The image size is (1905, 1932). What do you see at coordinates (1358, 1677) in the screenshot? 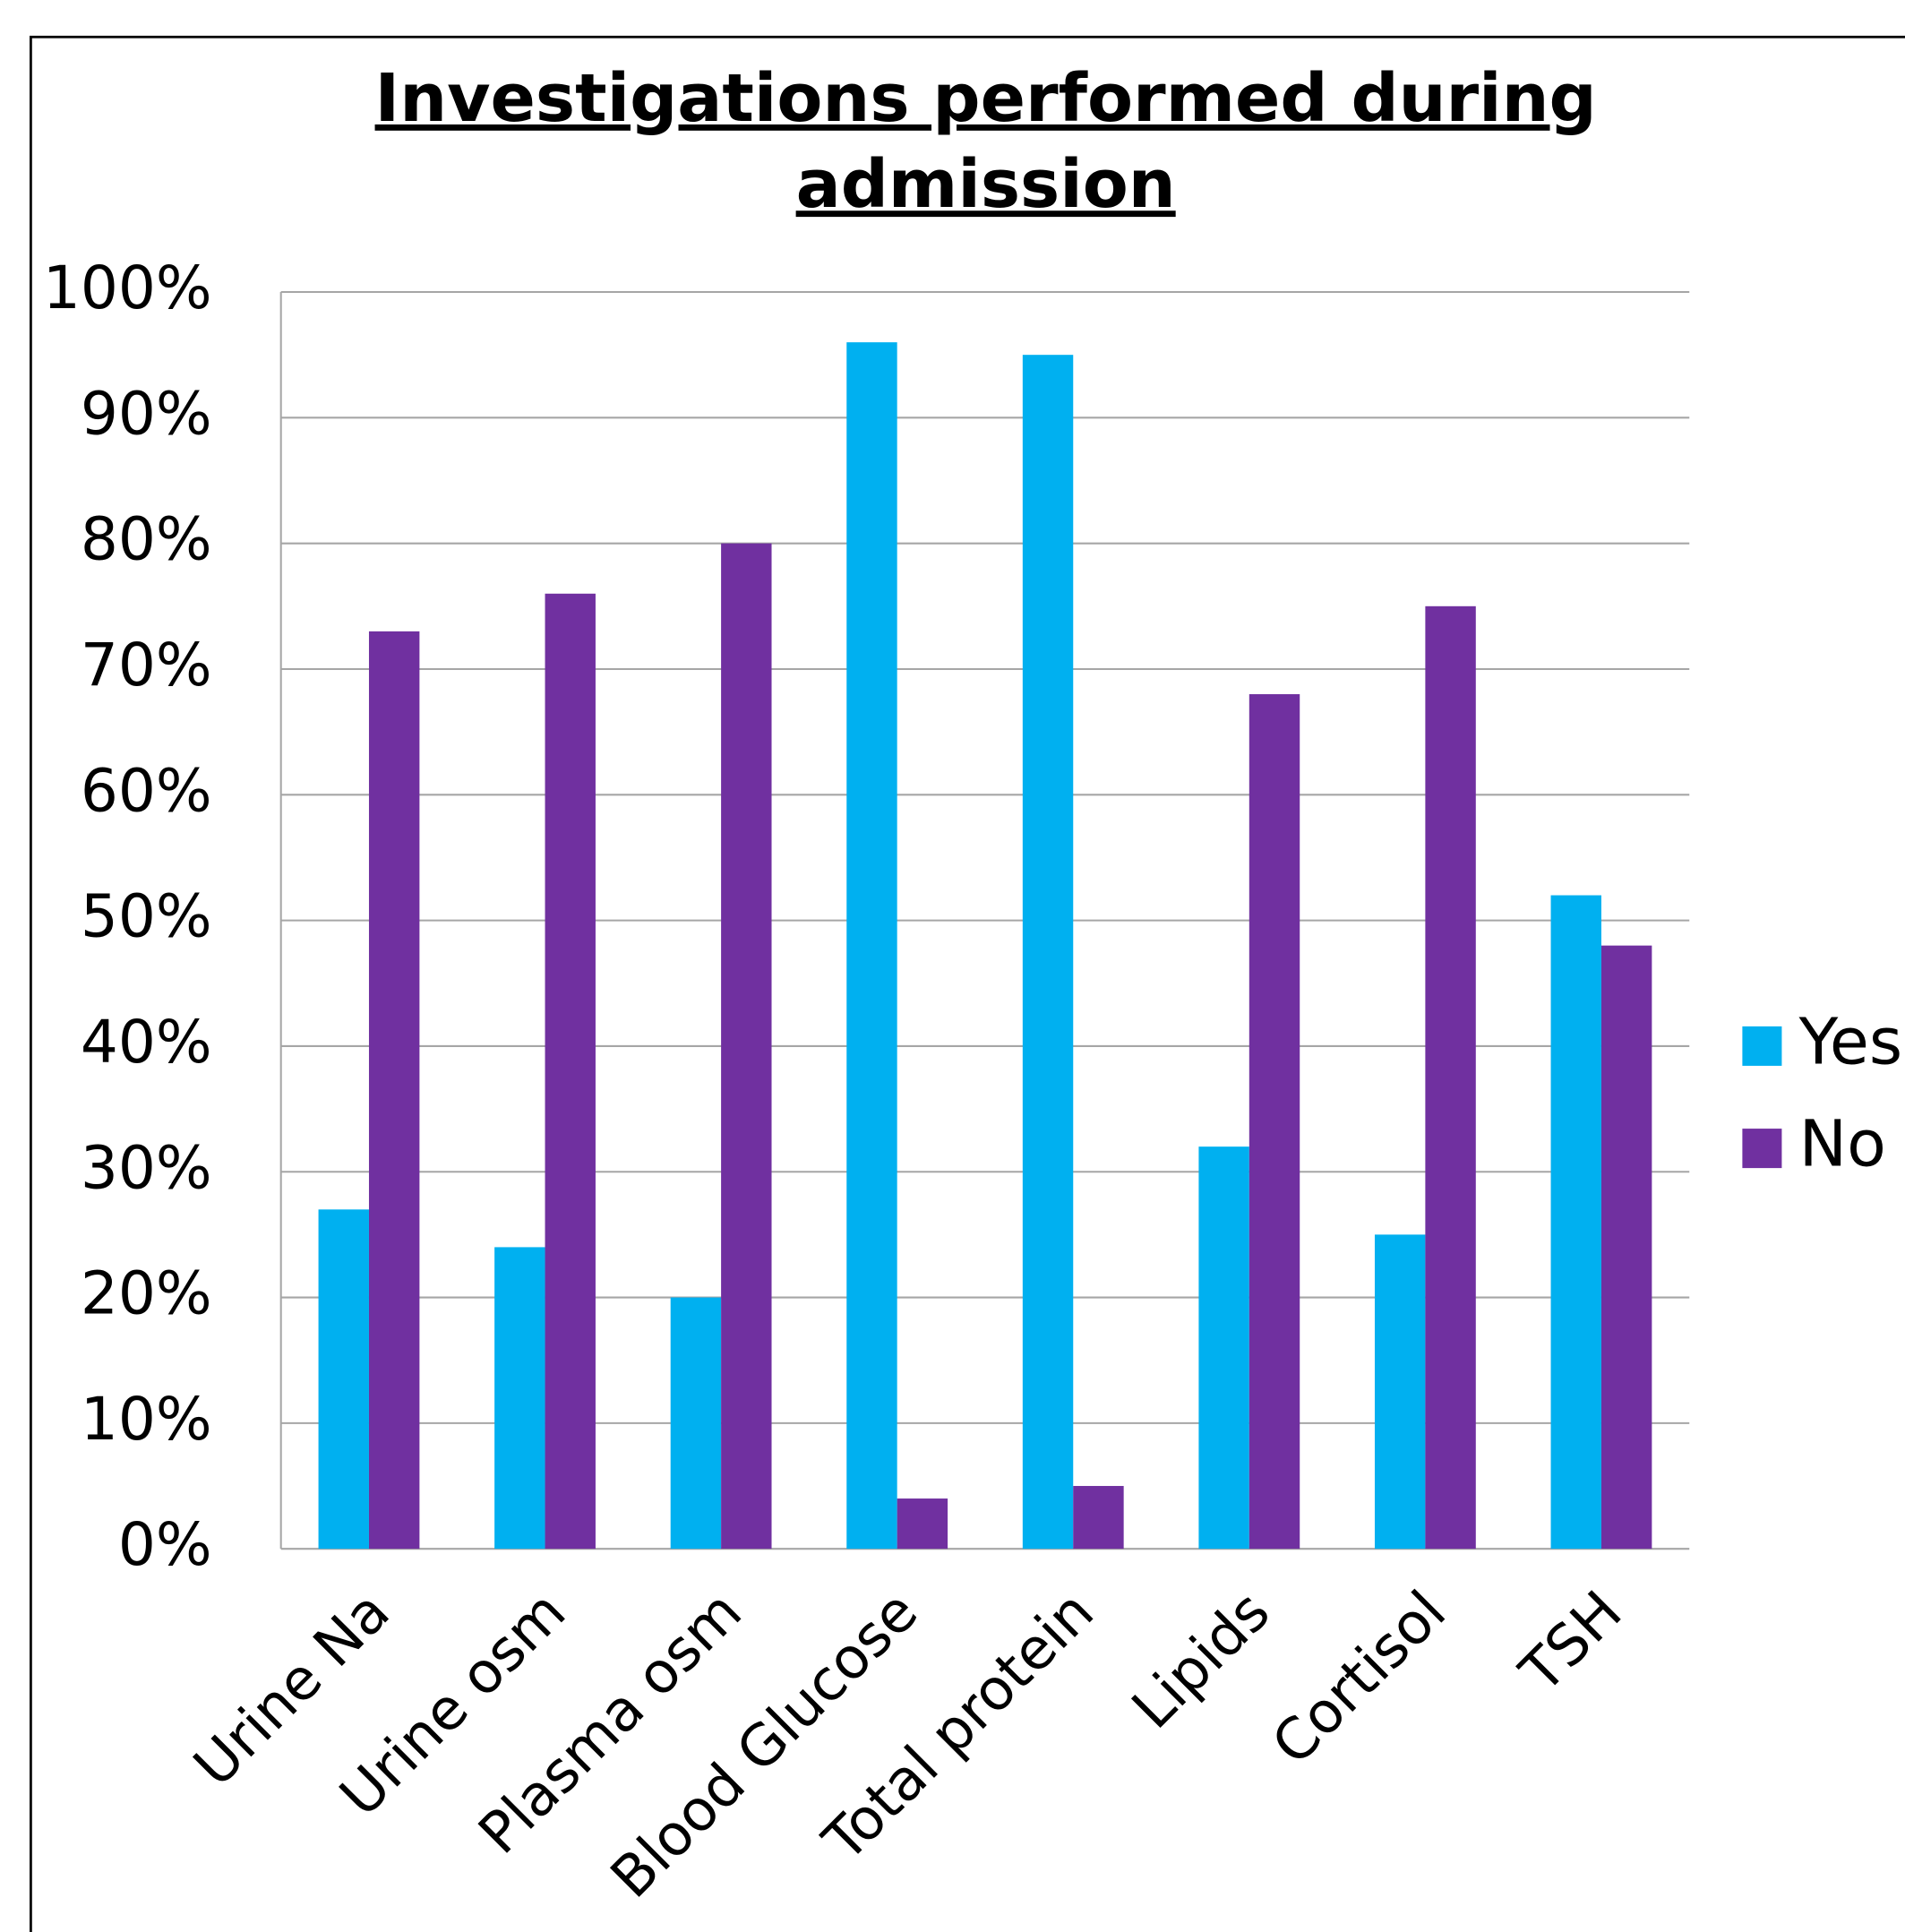
I see `x-tick-label: Cortisol` at bounding box center [1358, 1677].